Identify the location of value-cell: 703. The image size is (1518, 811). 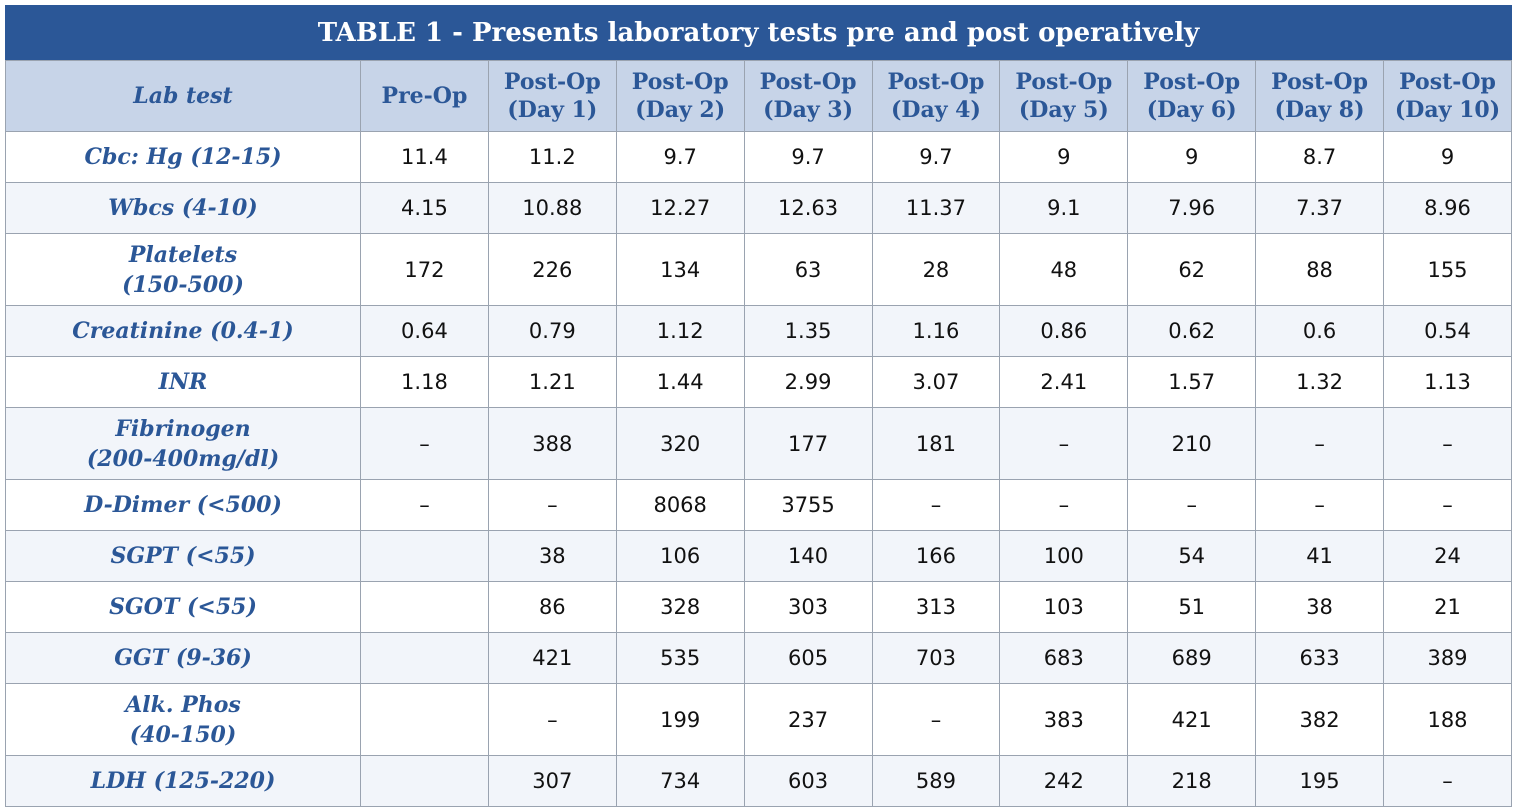
(936, 658).